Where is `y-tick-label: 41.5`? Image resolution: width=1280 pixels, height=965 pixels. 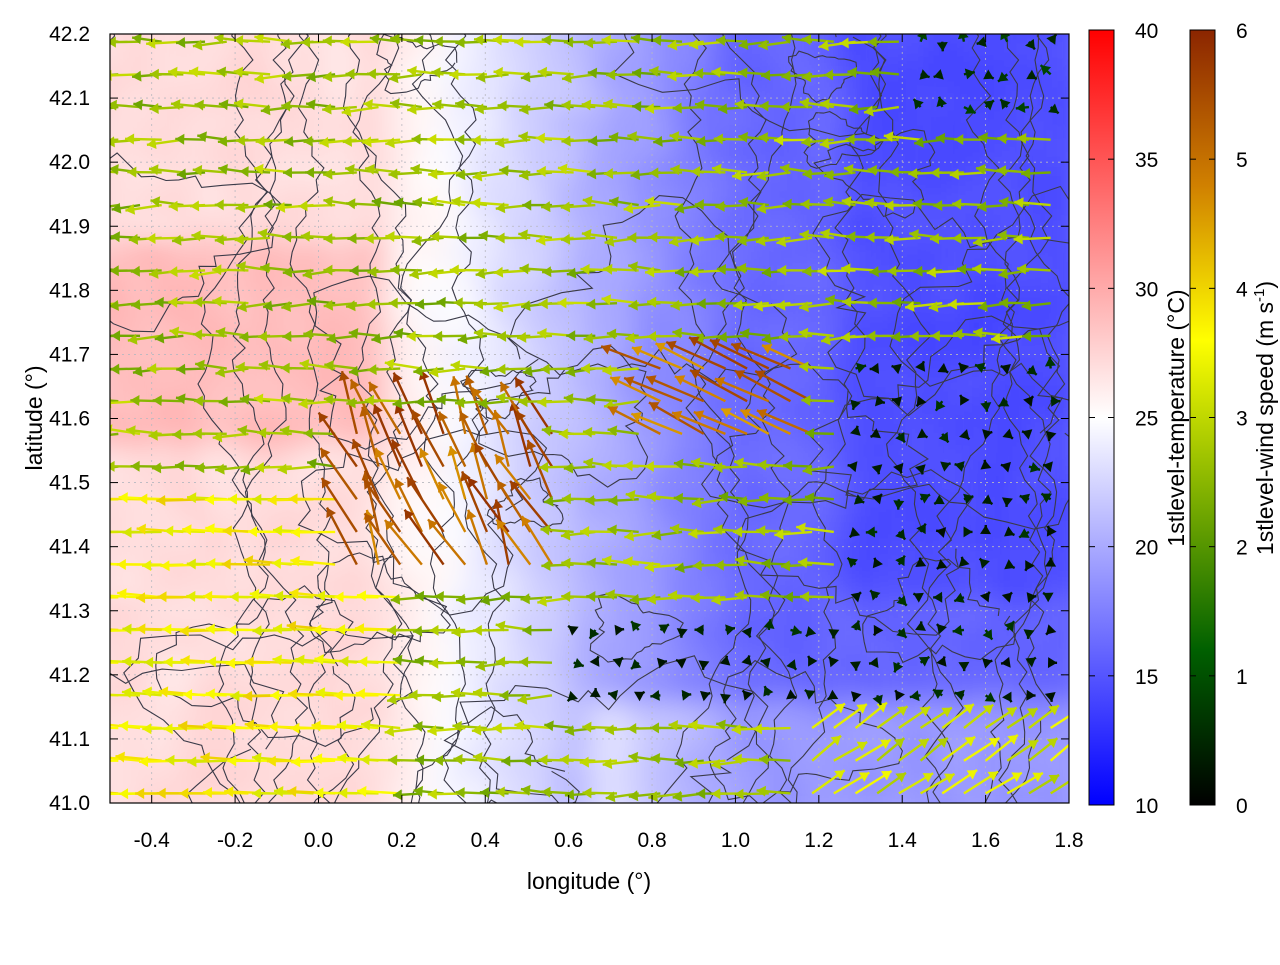
y-tick-label: 41.5 is located at coordinates (69, 483).